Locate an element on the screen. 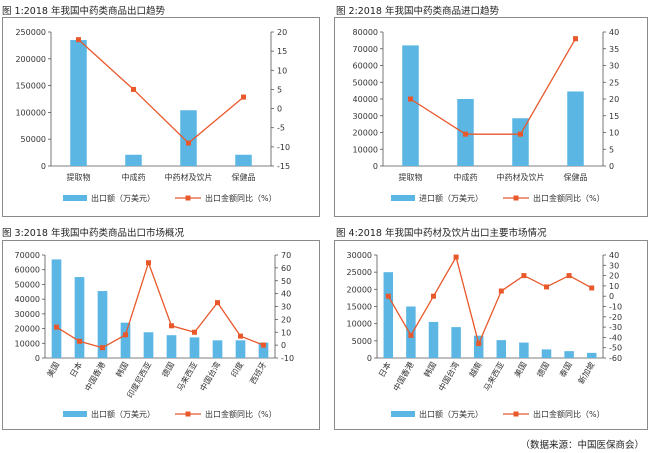  x-tick-label: 泰国 is located at coordinates (565, 369).